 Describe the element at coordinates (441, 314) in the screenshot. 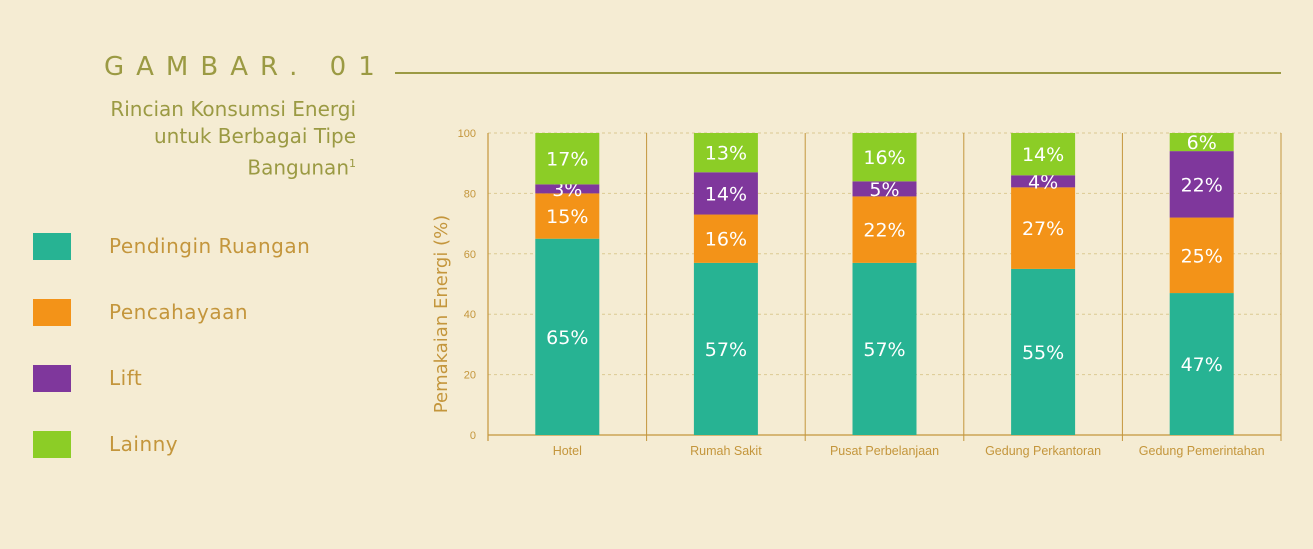

I see `y-axis-title: Pemakaian Energi (%)` at that location.